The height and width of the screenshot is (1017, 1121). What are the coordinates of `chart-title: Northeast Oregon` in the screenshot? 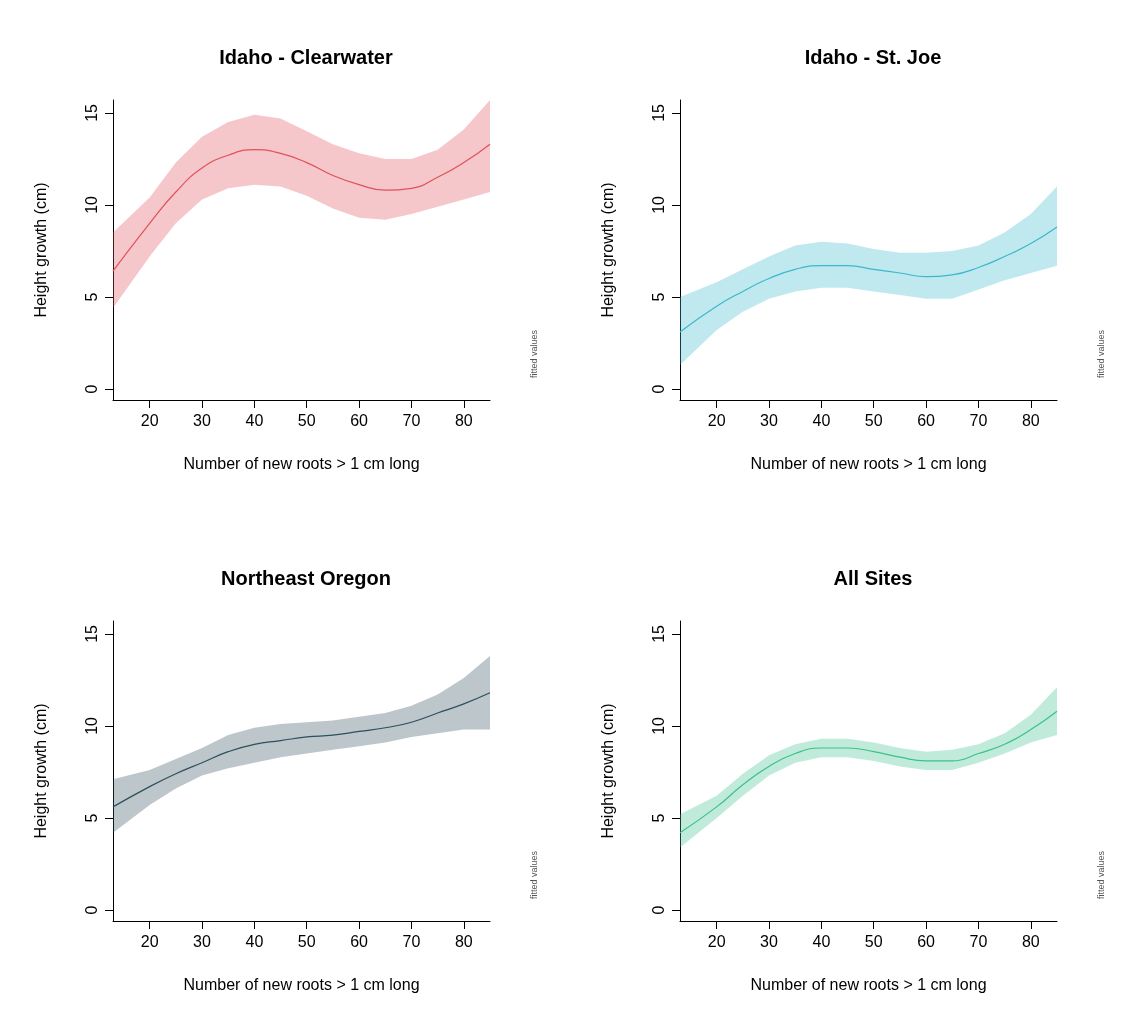 It's located at (306, 578).